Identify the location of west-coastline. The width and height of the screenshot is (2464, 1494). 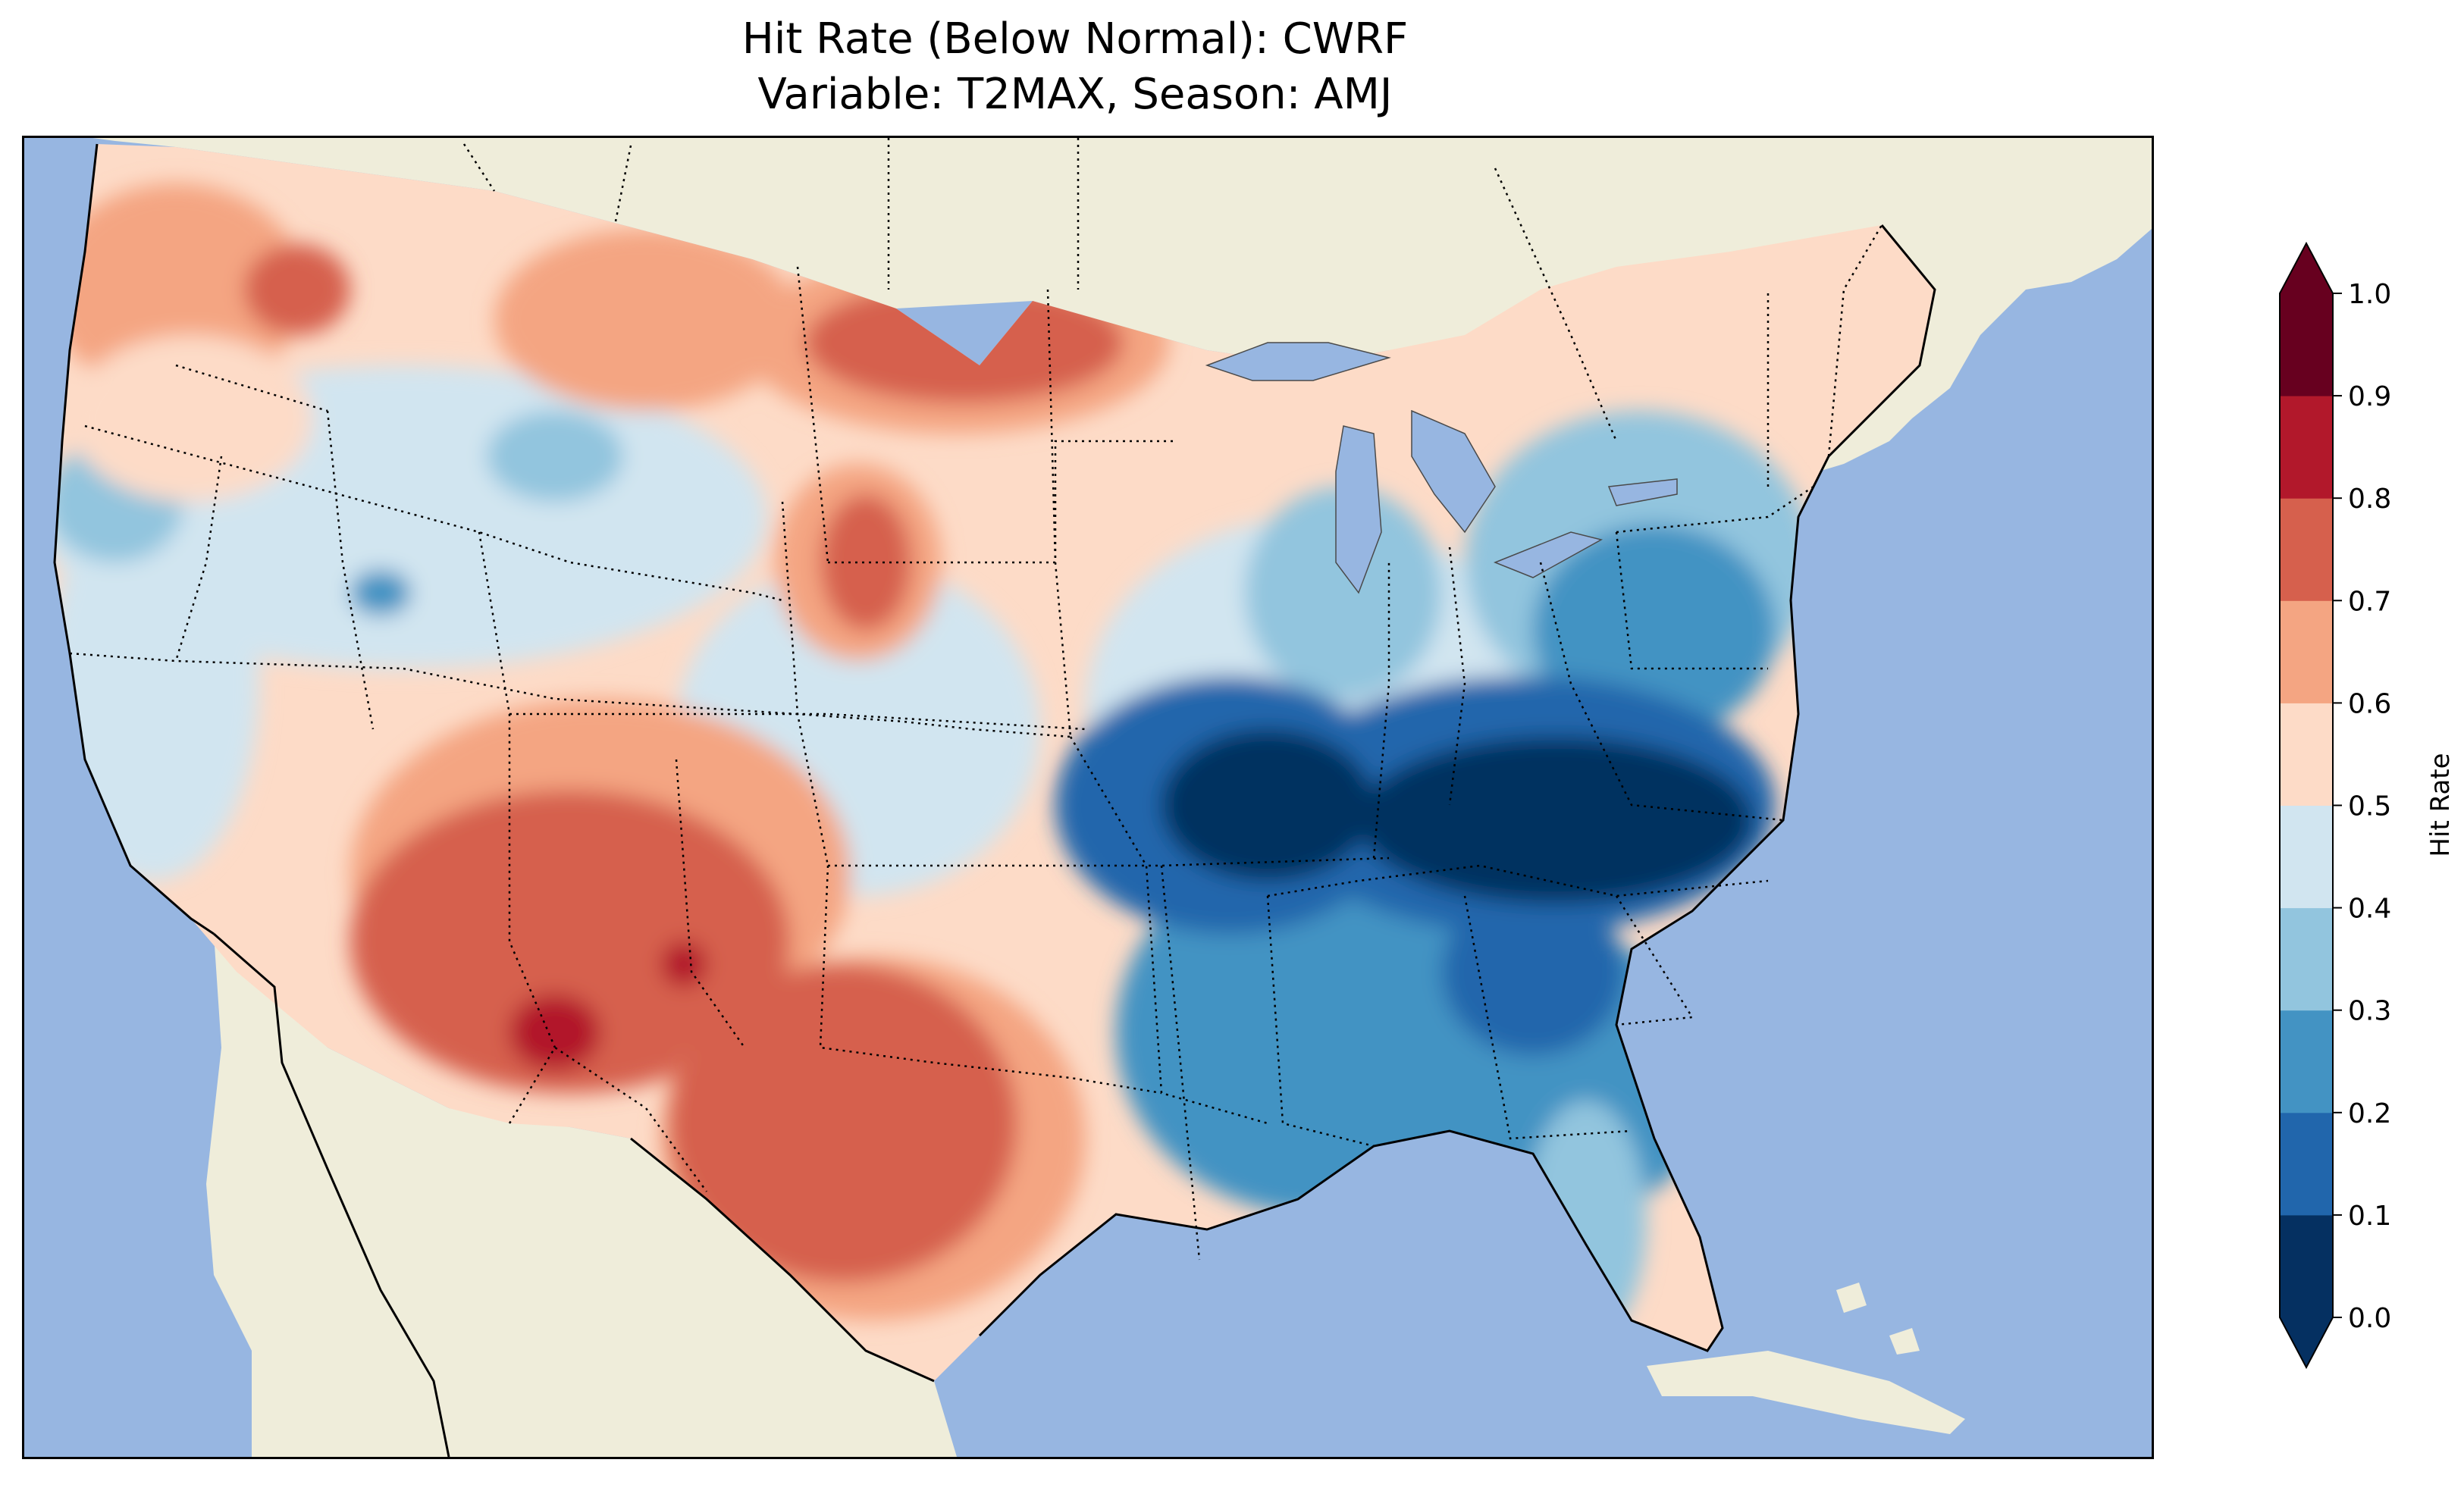
(134, 539).